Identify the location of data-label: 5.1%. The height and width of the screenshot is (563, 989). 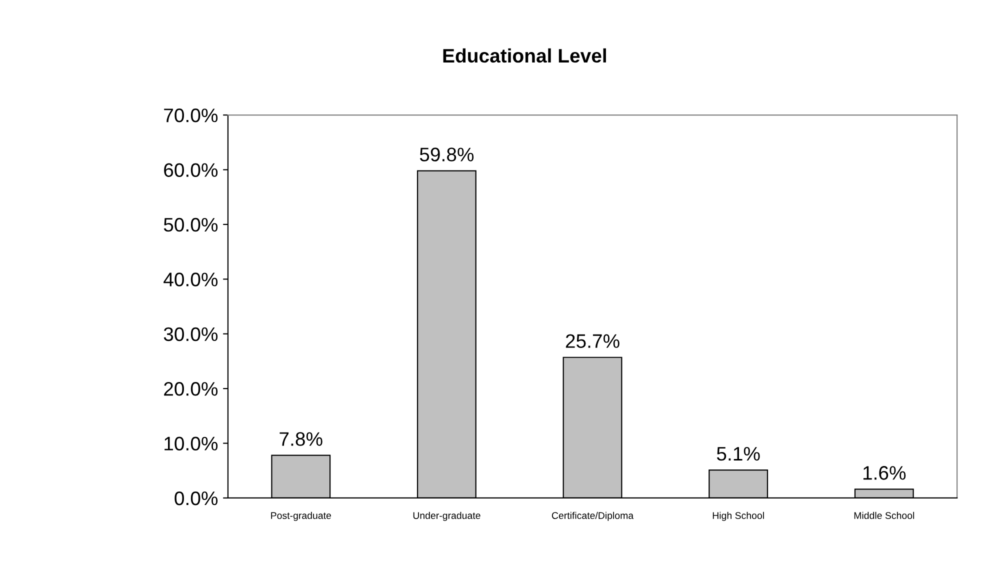
(738, 453).